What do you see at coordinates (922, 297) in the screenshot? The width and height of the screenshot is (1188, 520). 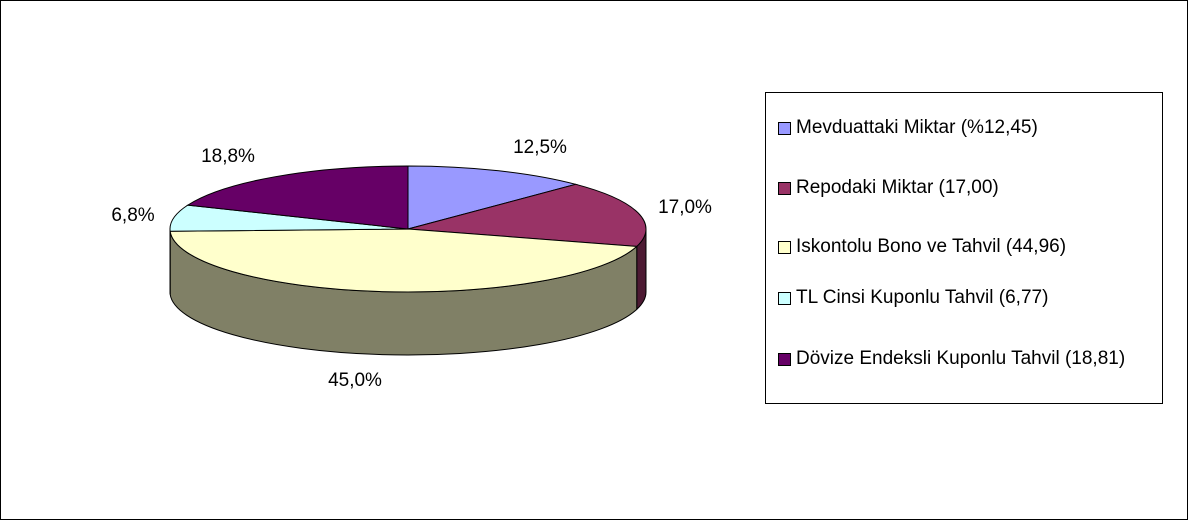 I see `legend-label: TL Cinsi Kuponlu Tahvil (6,77)` at bounding box center [922, 297].